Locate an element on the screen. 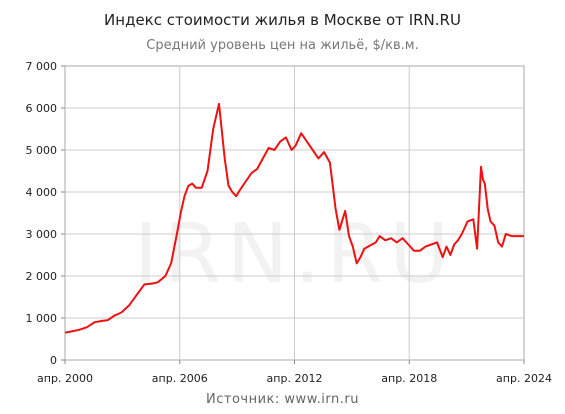 Image resolution: width=565 pixels, height=414 pixels. y-tick-label: 4 000 is located at coordinates (42, 192).